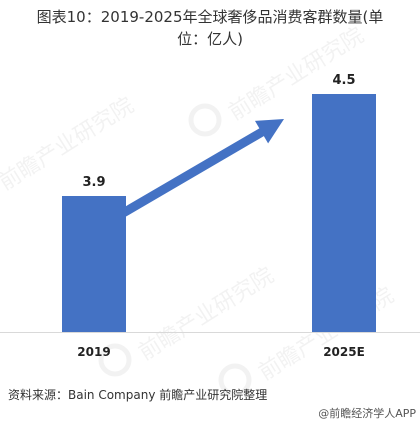 This screenshot has height=428, width=420. Describe the element at coordinates (210, 39) in the screenshot. I see `chart-title-line-2: 位：亿人)` at that location.